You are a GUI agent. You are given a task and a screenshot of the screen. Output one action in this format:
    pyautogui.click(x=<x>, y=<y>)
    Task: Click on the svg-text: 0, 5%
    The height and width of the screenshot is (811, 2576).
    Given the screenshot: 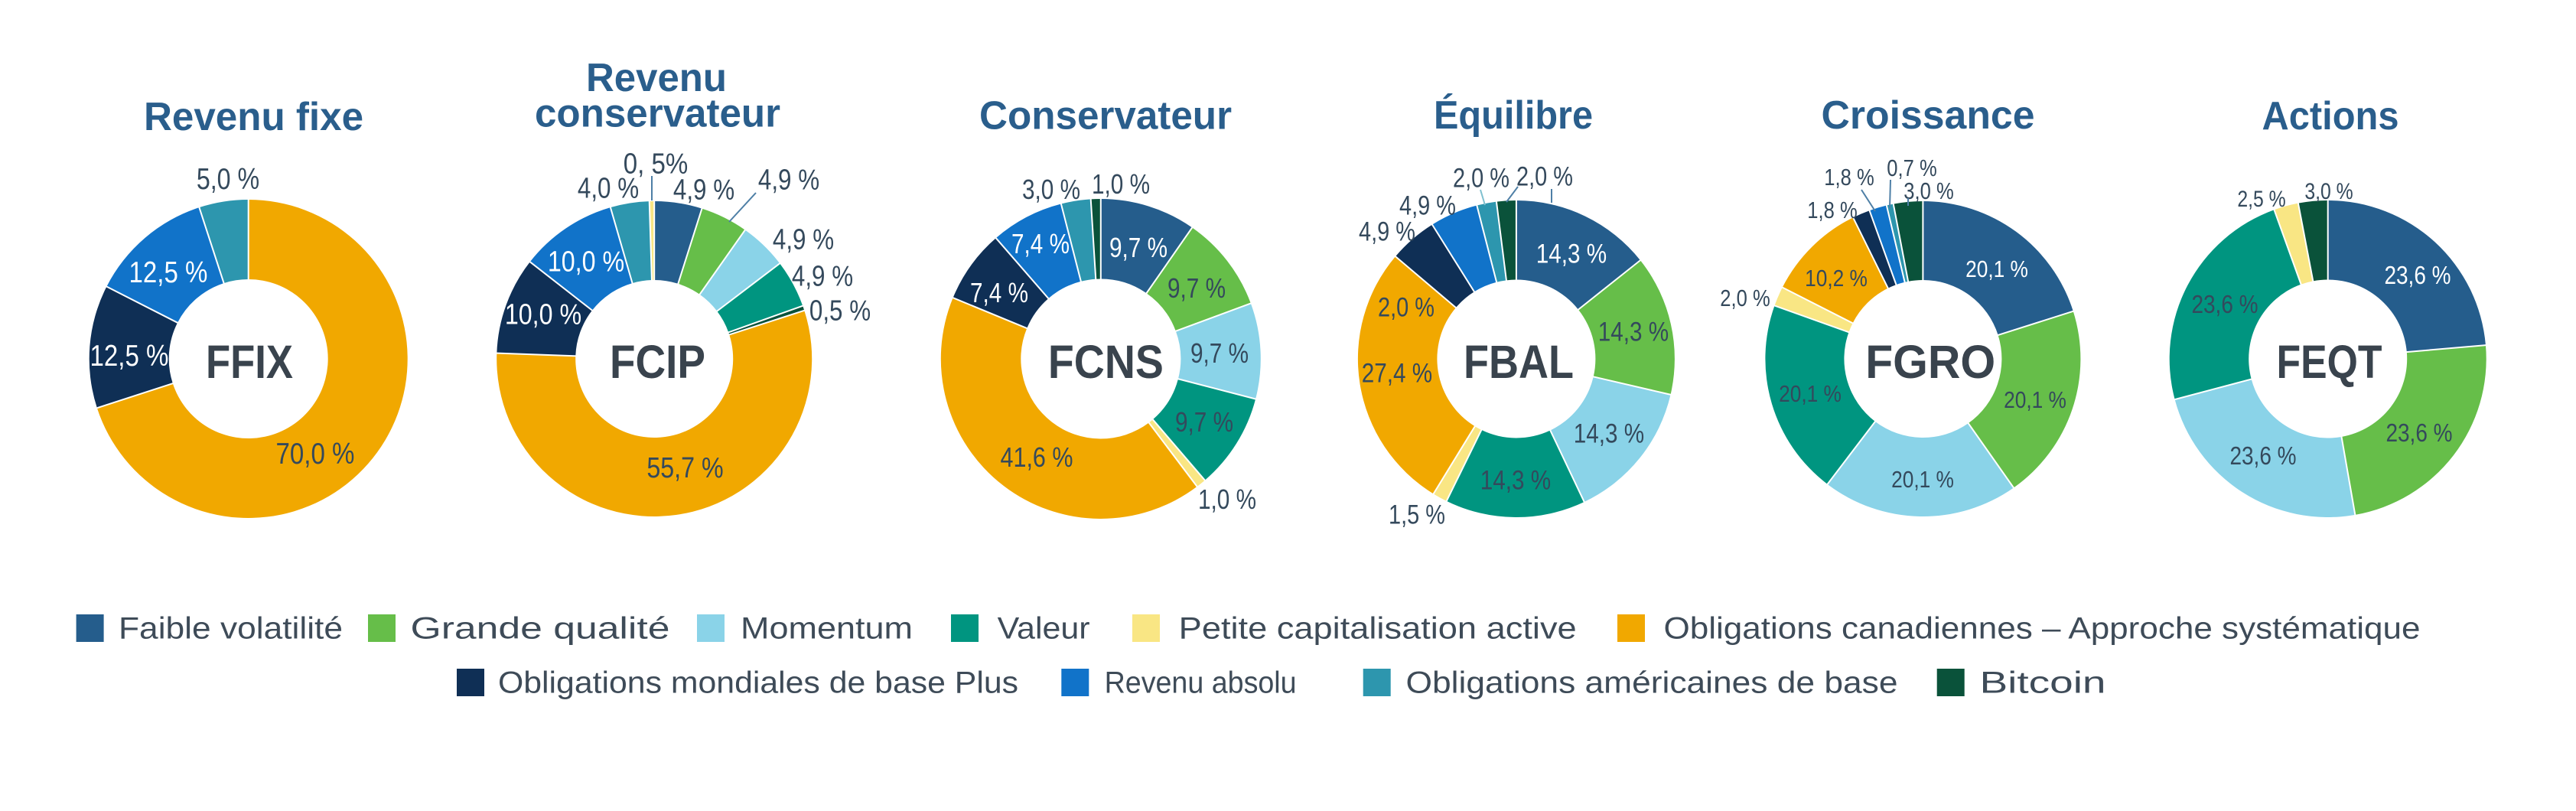 What is the action you would take?
    pyautogui.click(x=656, y=164)
    